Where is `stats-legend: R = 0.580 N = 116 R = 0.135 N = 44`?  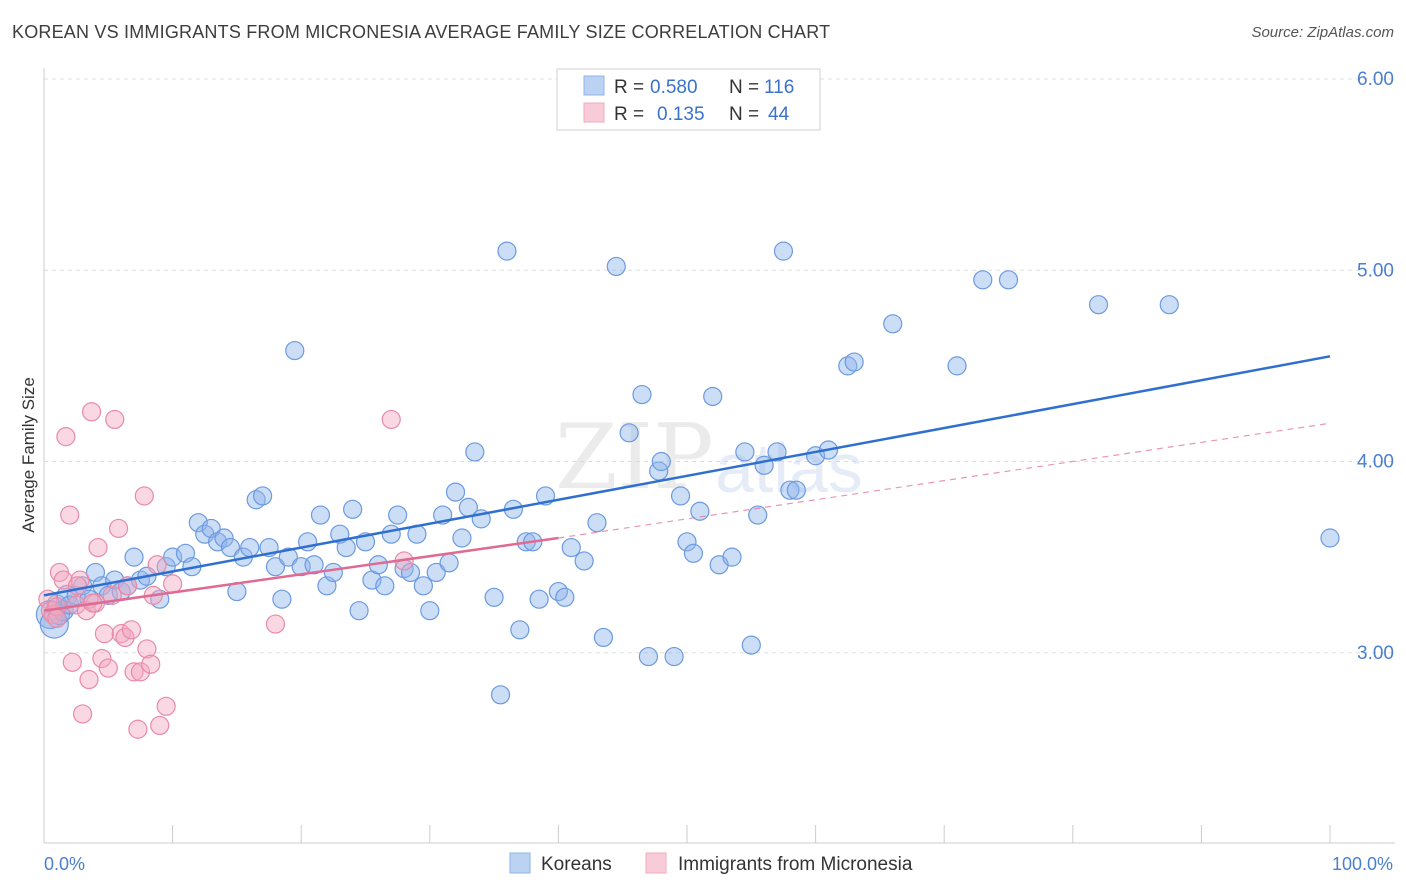
stats-legend: R = 0.580 N = 116 R = 0.135 N = 44 is located at coordinates (688, 99).